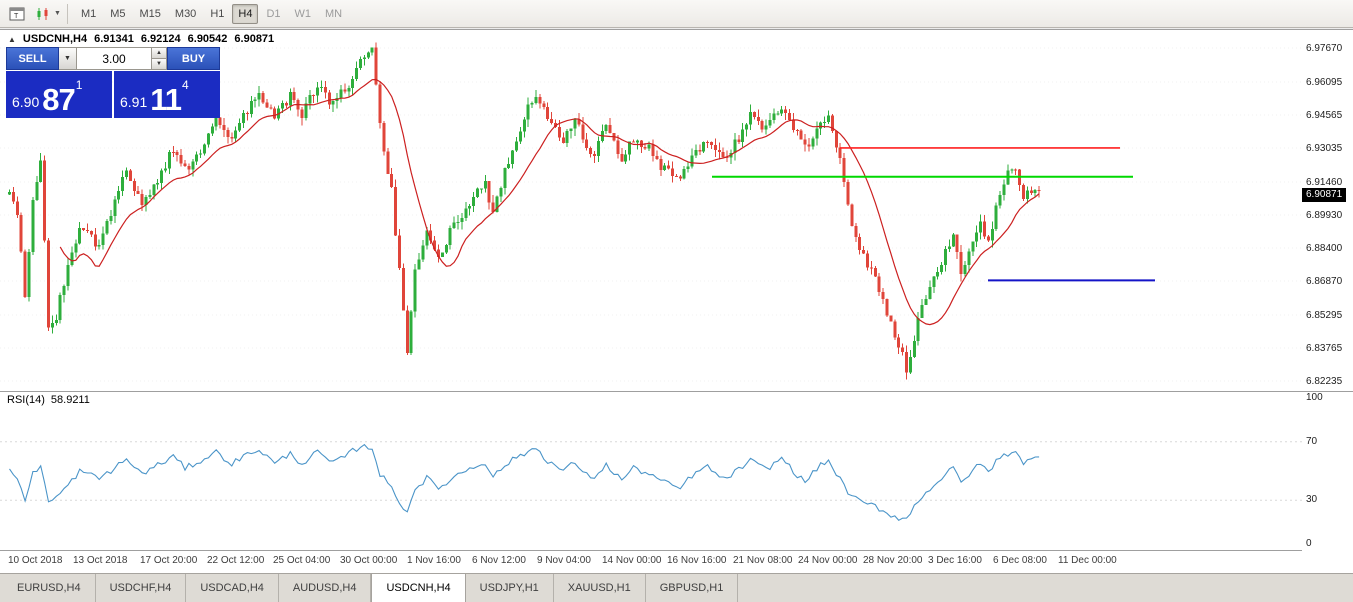 The height and width of the screenshot is (602, 1353). Describe the element at coordinates (245, 13) in the screenshot. I see `timeframe-h4-button: H4` at that location.